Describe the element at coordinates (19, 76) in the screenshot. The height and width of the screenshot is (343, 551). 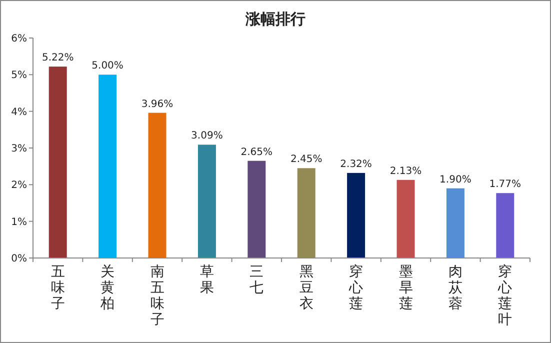
I see `y-tick-label: 5%` at that location.